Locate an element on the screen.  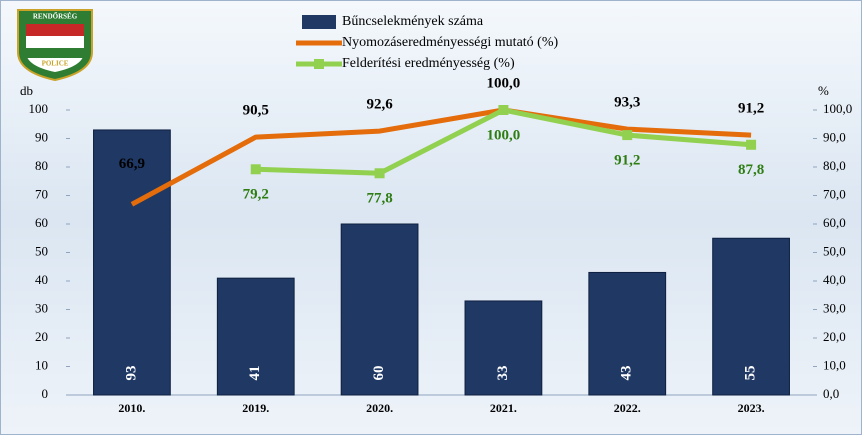
data-label: 93,3 is located at coordinates (627, 103).